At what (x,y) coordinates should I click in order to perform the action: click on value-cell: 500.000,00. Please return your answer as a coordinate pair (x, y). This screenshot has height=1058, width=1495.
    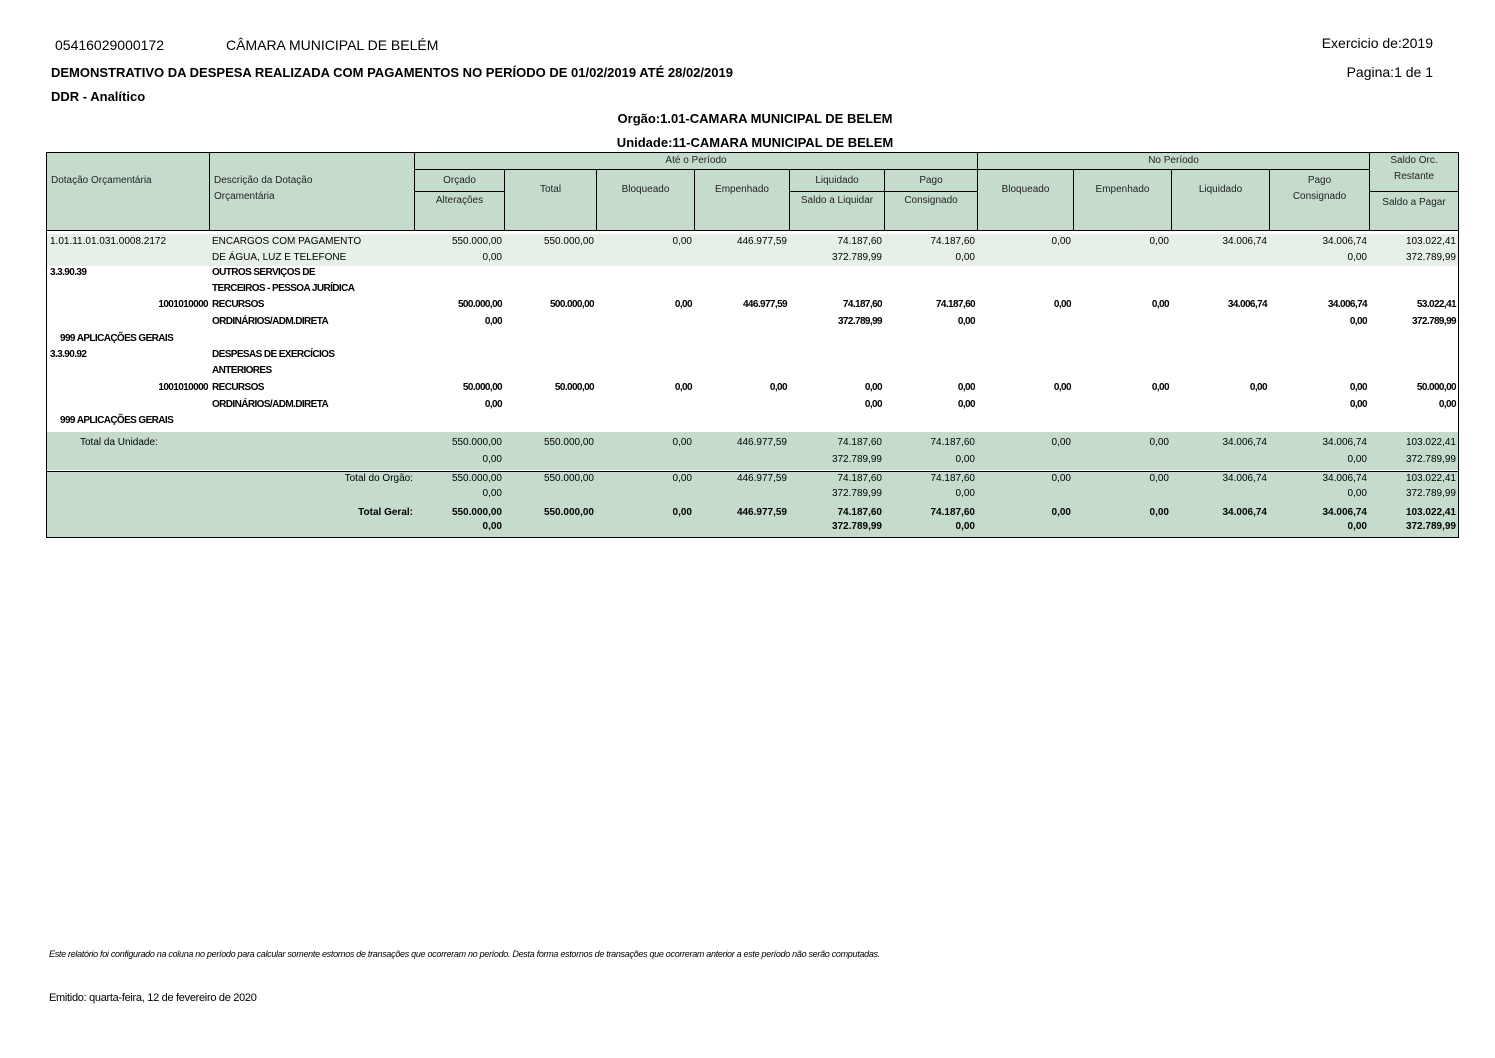
    Looking at the image, I should click on (480, 304).